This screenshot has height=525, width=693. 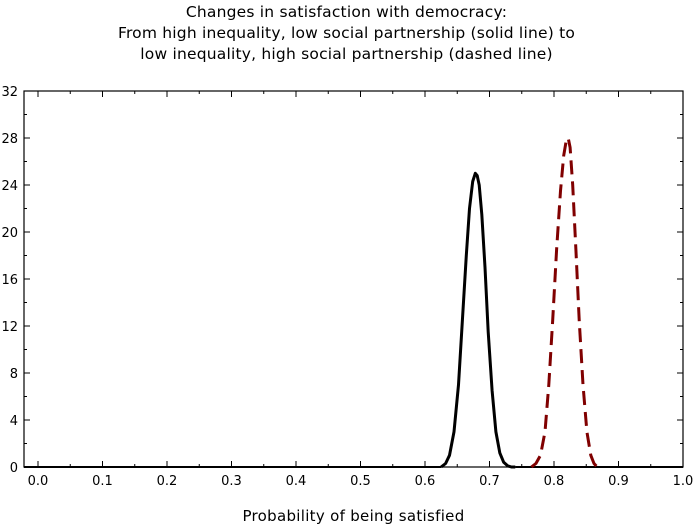 What do you see at coordinates (489, 481) in the screenshot?
I see `x-tick-label: 0.7` at bounding box center [489, 481].